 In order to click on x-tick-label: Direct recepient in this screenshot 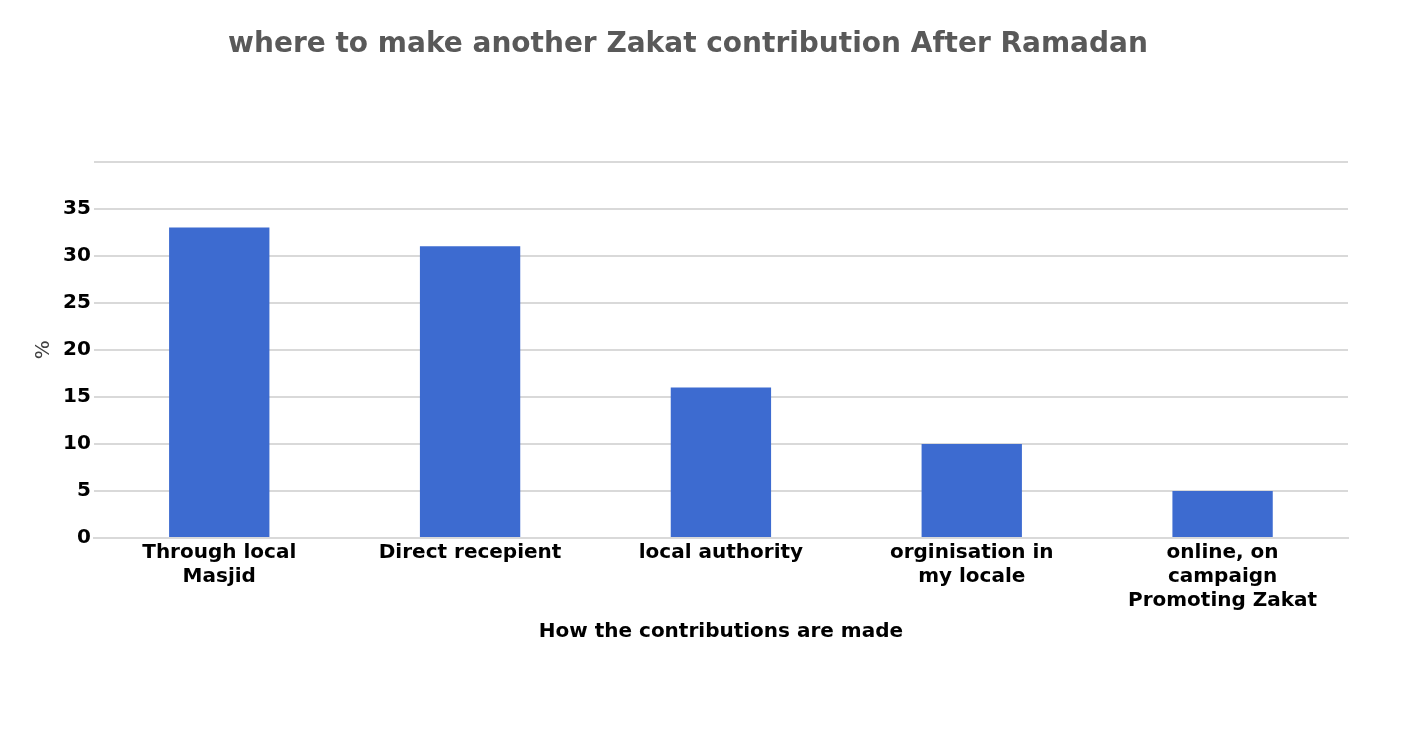, I will do `click(470, 551)`.